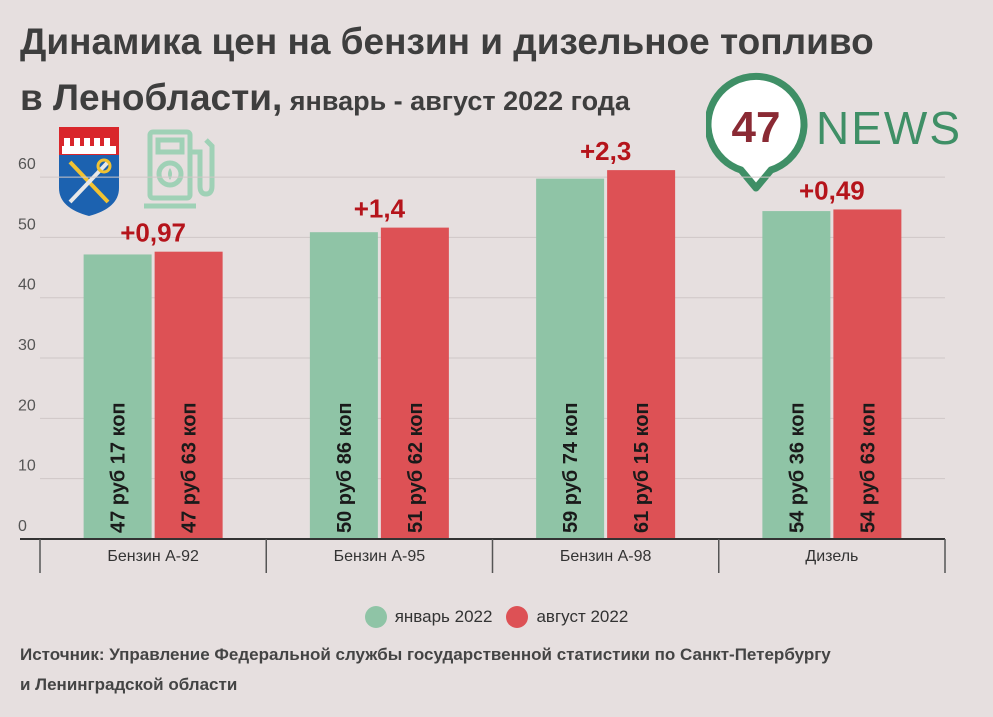  Describe the element at coordinates (496, 617) in the screenshot. I see `legend: январь 2022 август 2022` at that location.